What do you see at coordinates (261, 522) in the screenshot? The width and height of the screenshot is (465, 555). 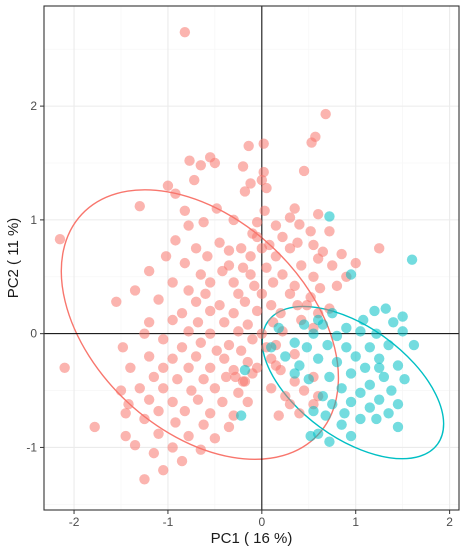 I see `x-tick-label: 0` at bounding box center [261, 522].